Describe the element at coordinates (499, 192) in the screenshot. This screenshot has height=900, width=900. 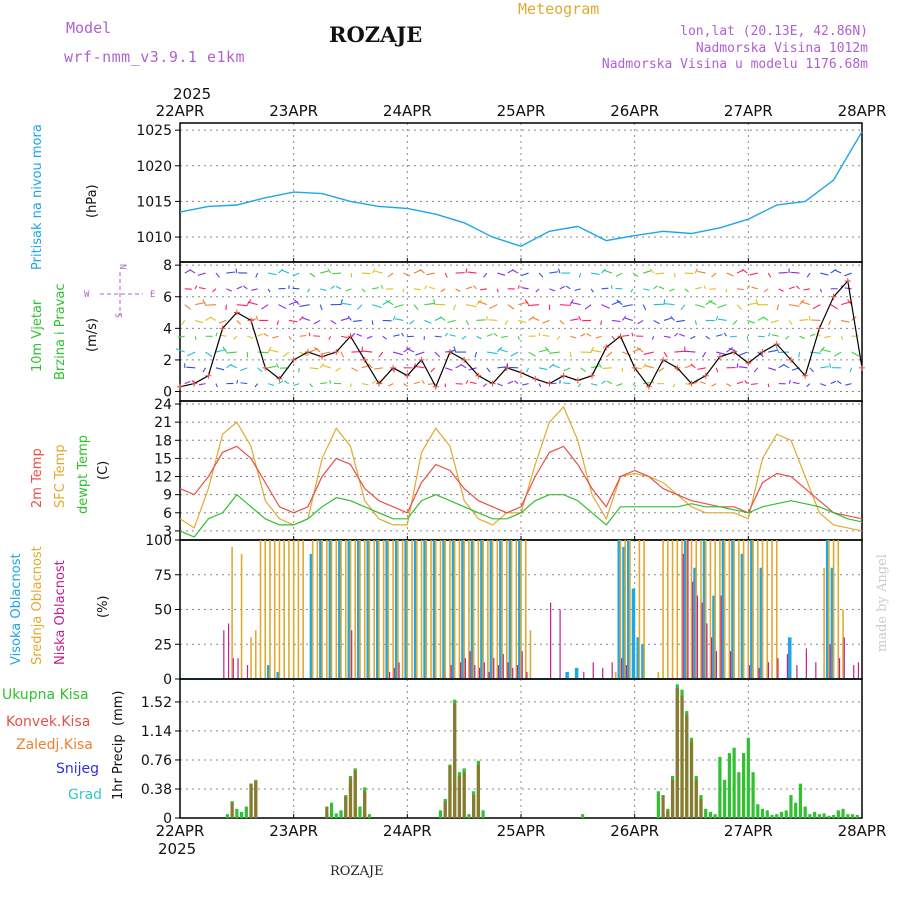
I see `pressure-panel: 1010 1015 1020 1025` at that location.